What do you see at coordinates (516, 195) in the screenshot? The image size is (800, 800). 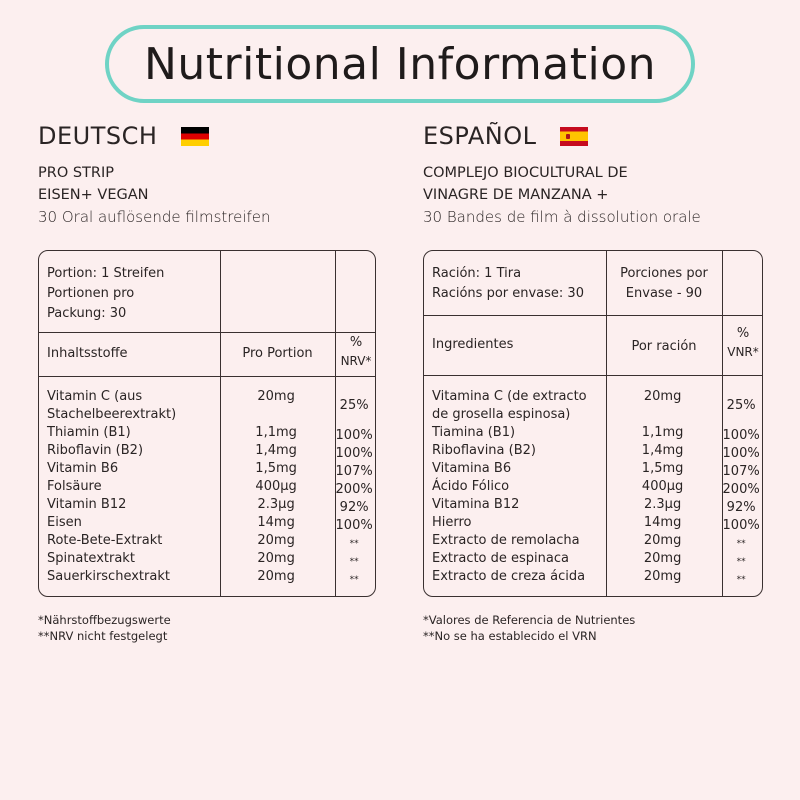 I see `product-name-line: VINAGRE DE MANZANA +` at bounding box center [516, 195].